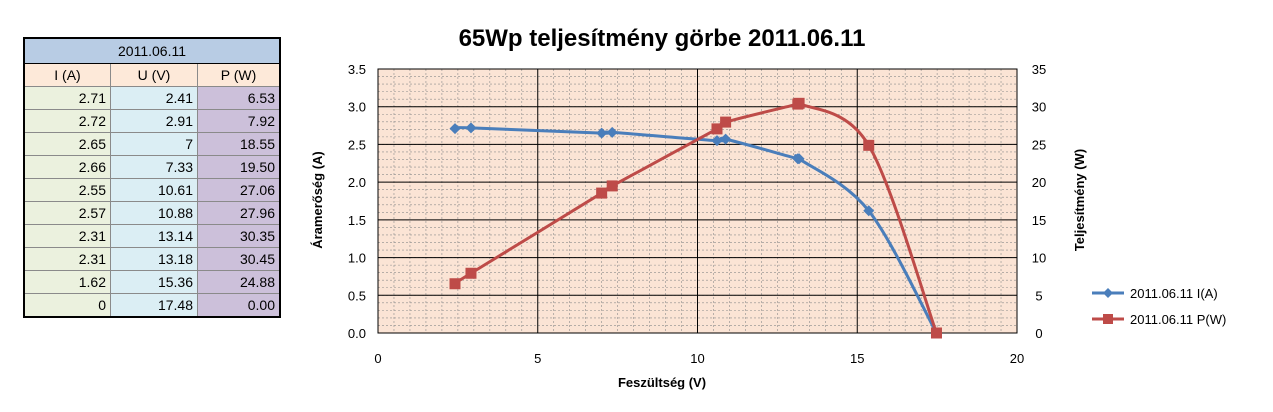 The width and height of the screenshot is (1273, 412). I want to click on power-cell: 27.96, so click(239, 213).